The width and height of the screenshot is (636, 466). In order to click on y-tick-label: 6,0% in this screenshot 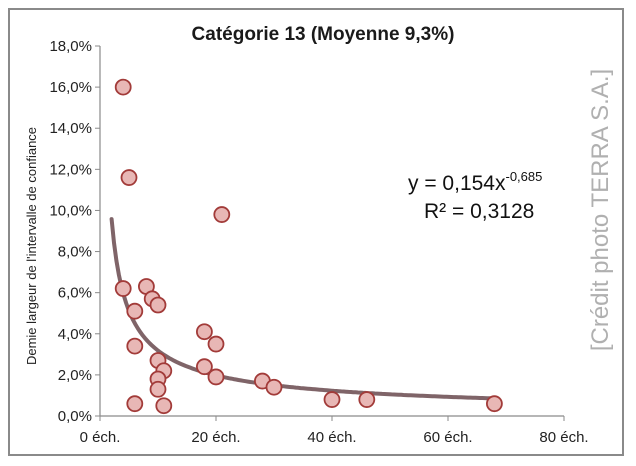, I will do `click(75, 293)`.